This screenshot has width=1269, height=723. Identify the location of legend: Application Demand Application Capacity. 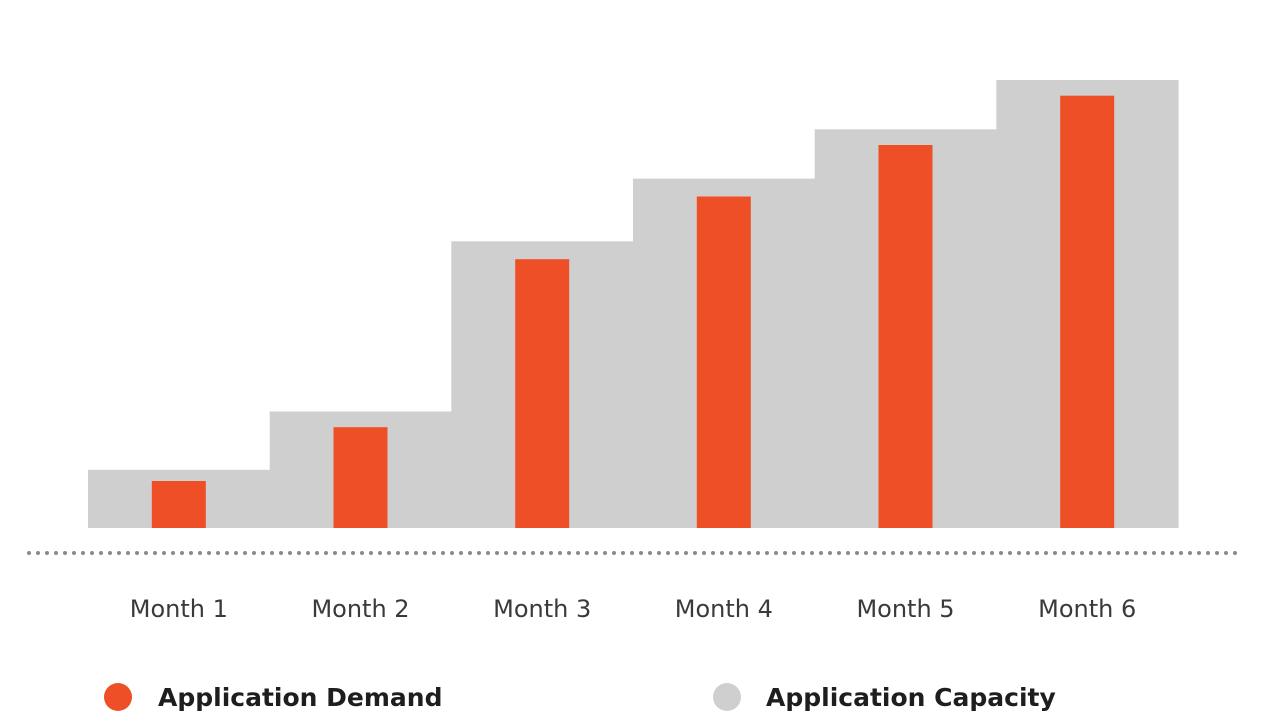
(580, 697).